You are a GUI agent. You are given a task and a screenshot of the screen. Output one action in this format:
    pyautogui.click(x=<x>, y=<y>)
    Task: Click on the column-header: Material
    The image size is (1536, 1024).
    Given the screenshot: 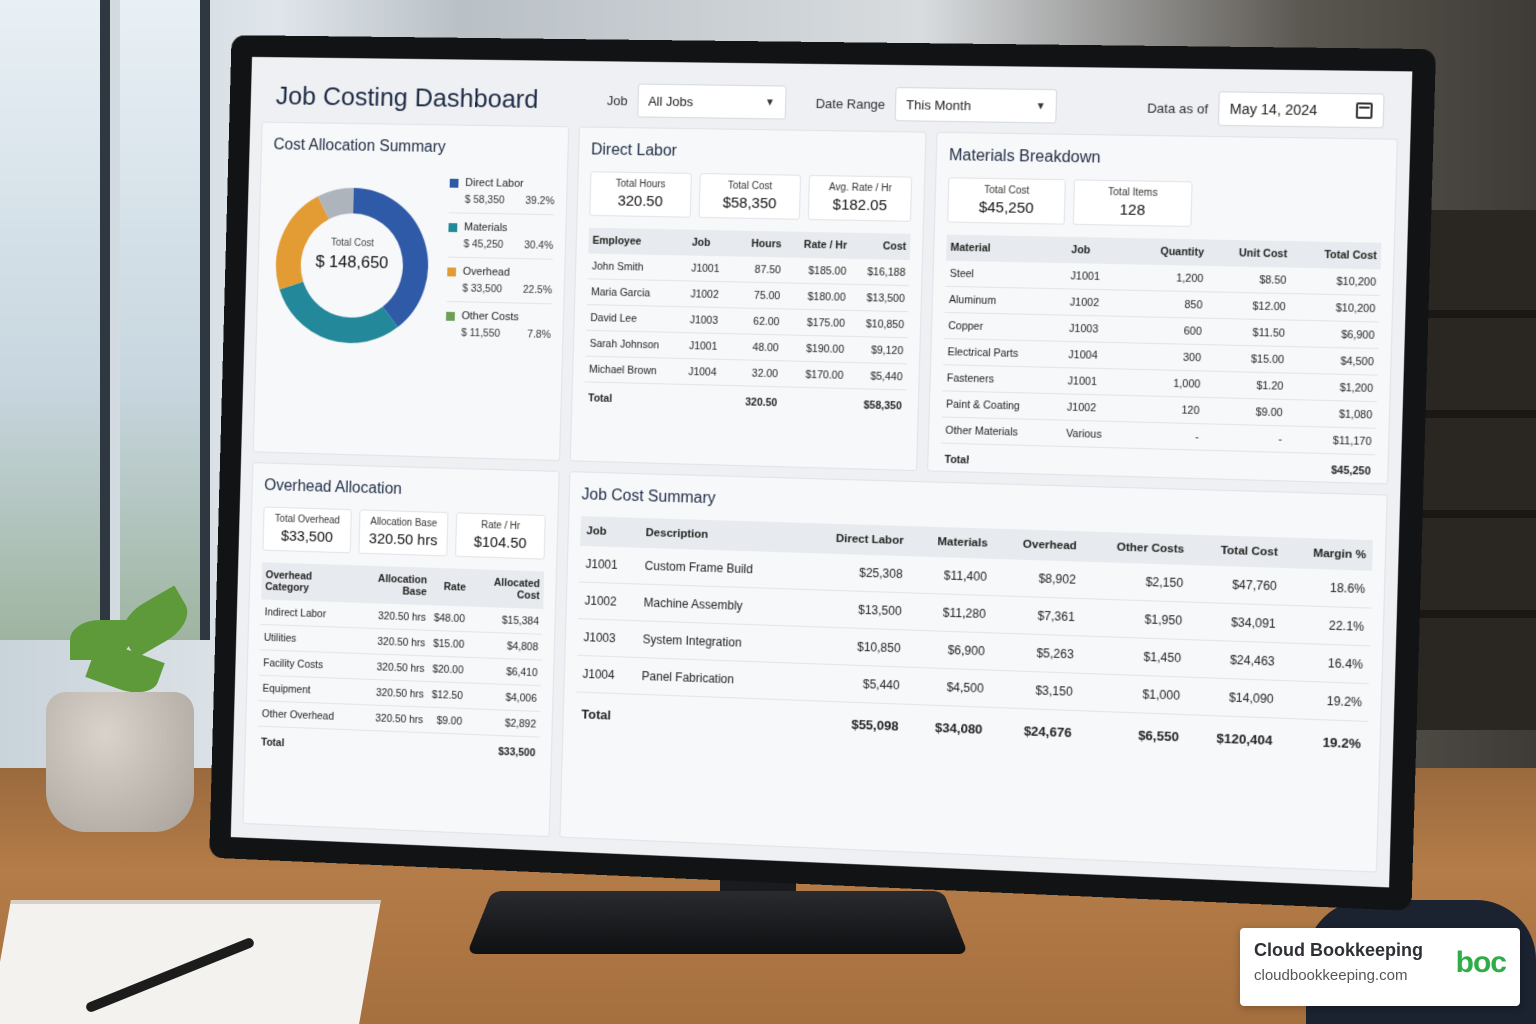 What is the action you would take?
    pyautogui.click(x=1007, y=249)
    